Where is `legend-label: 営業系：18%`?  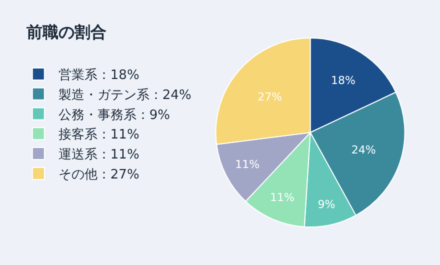
legend-label: 営業系：18% is located at coordinates (99, 76).